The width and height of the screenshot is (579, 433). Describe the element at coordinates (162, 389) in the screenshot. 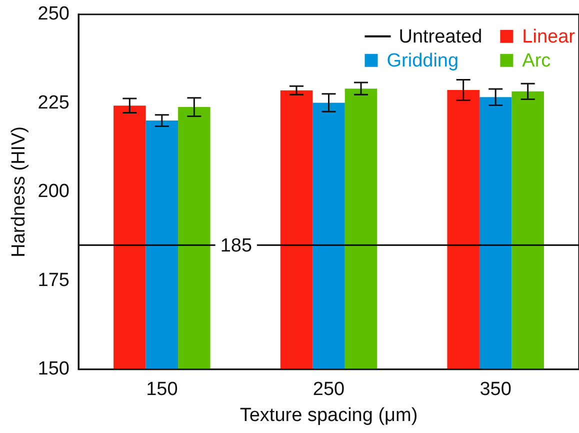

I see `x-tick-label: 150` at that location.